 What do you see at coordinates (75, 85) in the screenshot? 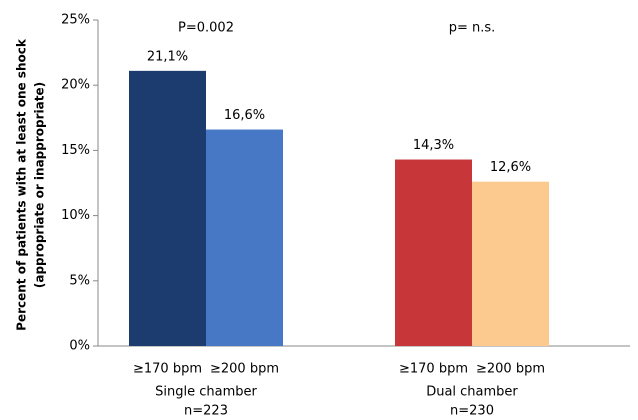
I see `y-tick-label: 20%` at bounding box center [75, 85].